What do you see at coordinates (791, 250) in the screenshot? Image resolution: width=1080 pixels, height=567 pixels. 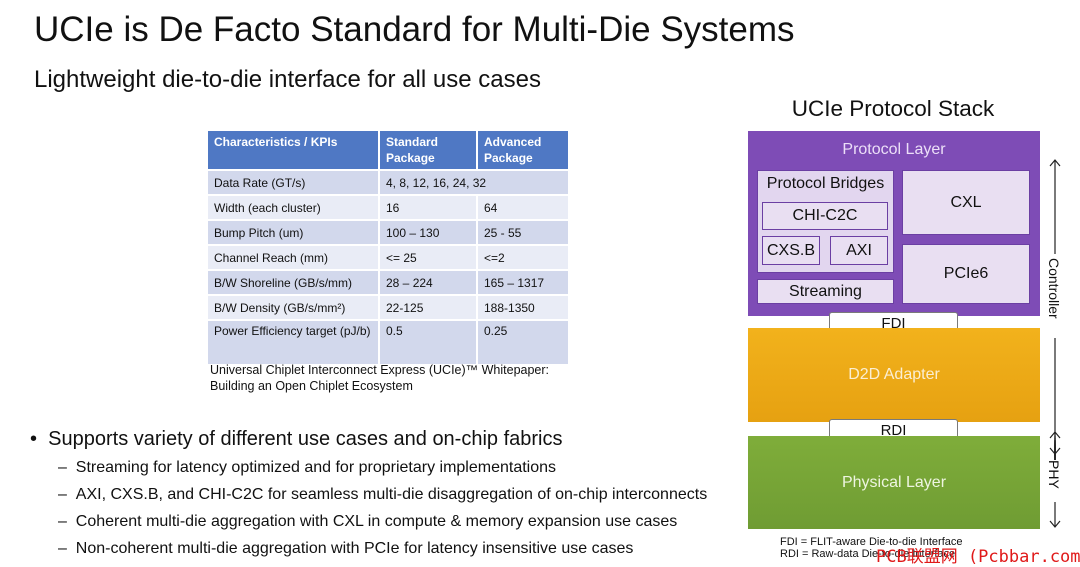 I see `cxs-b-block: CXS.B` at bounding box center [791, 250].